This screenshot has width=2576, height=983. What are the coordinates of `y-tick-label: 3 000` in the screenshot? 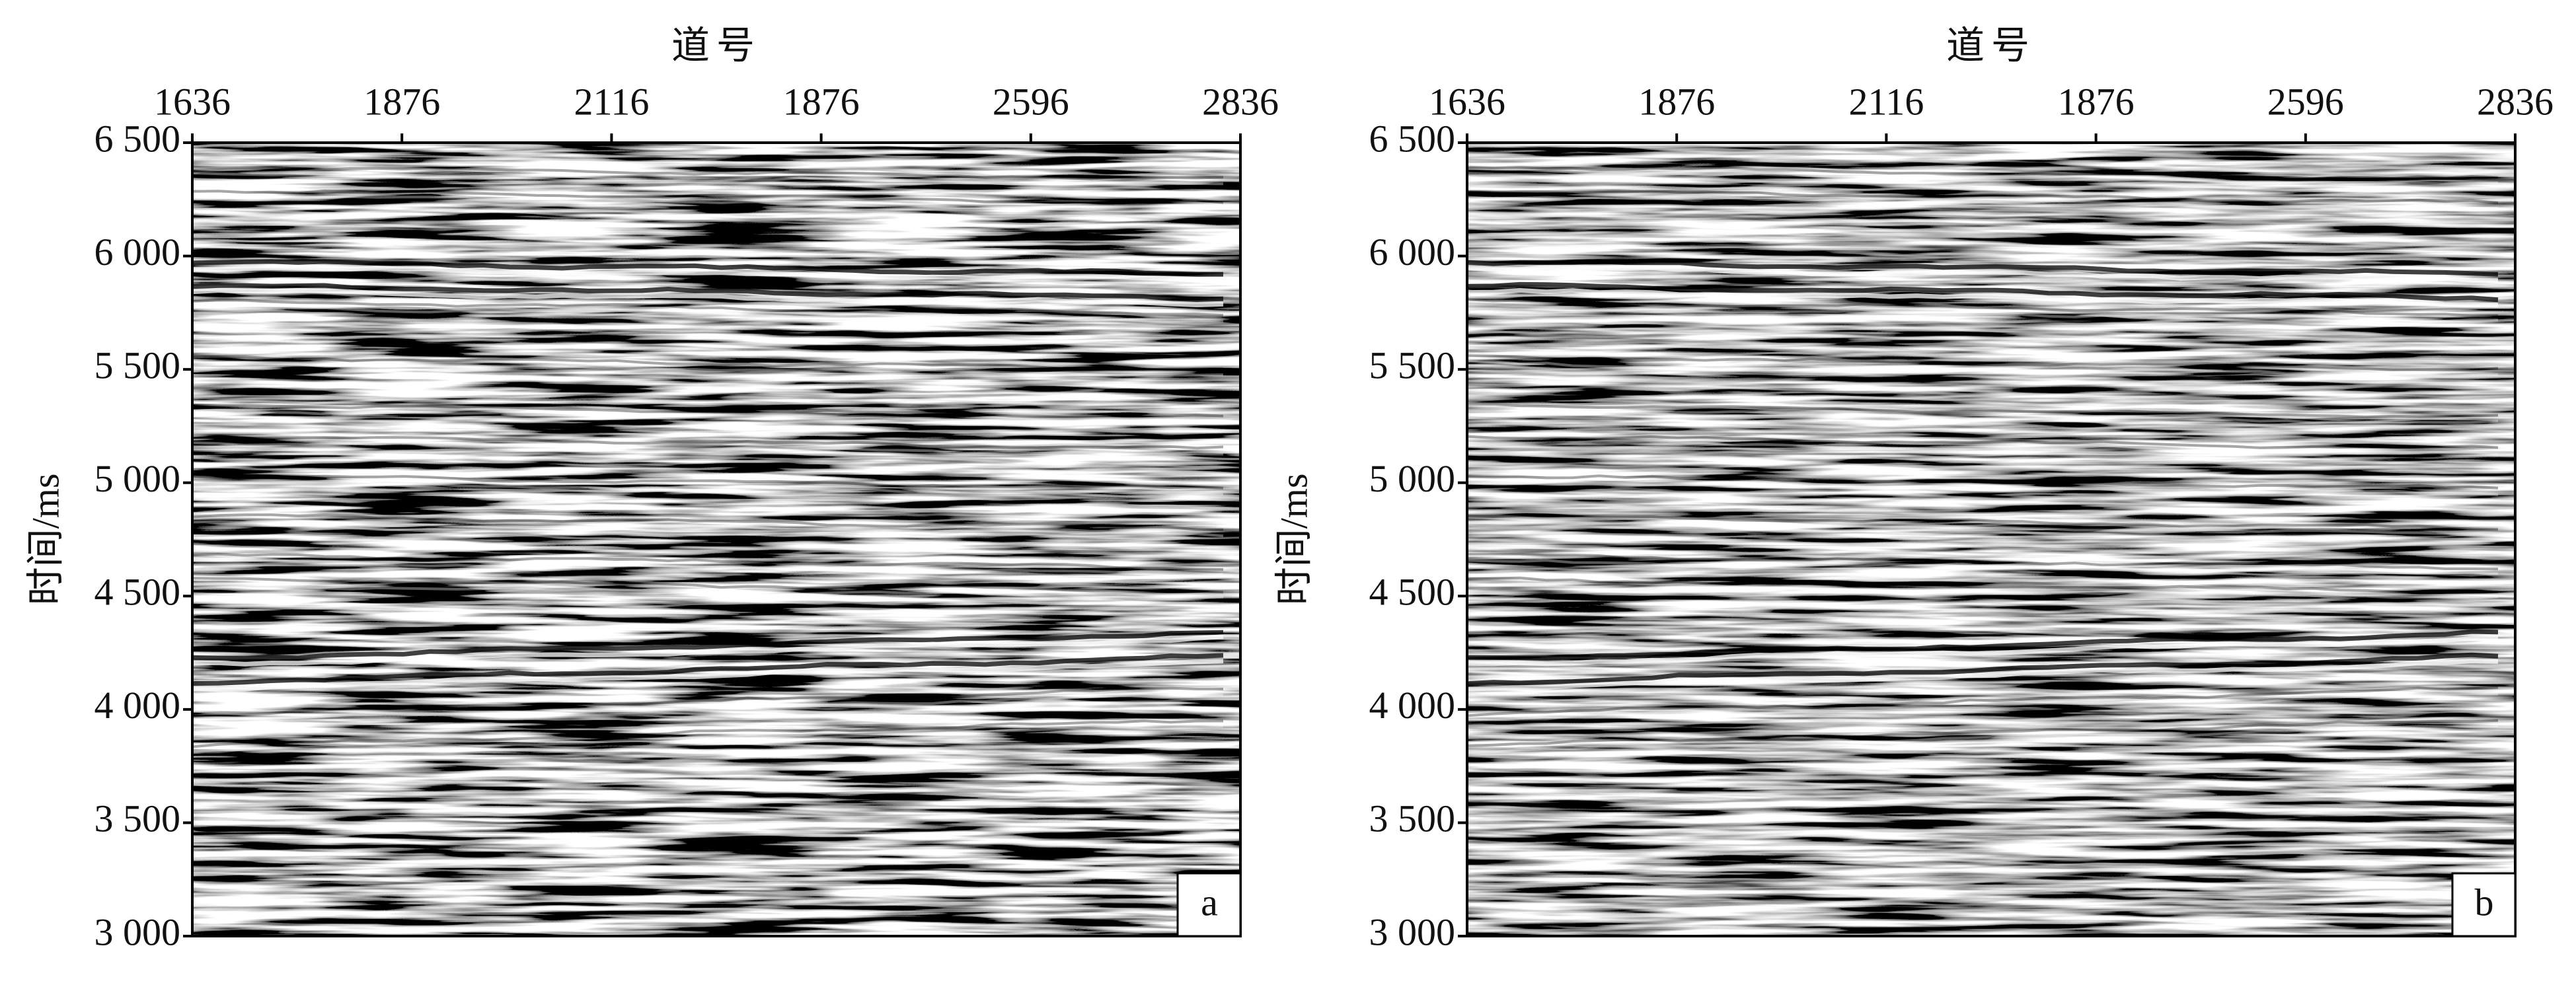 It's located at (1413, 932).